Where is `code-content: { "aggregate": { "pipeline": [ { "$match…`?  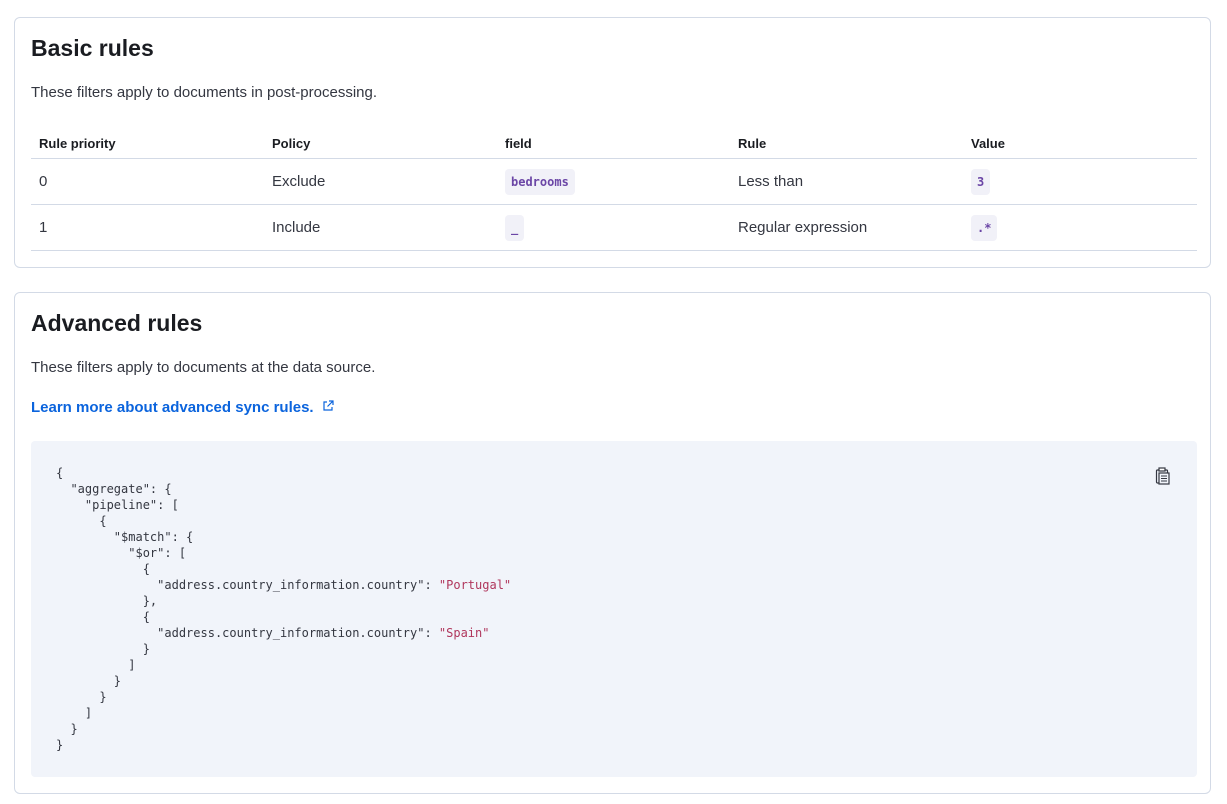
code-content: { "aggregate": { "pipeline": [ { "$match… is located at coordinates (283, 609).